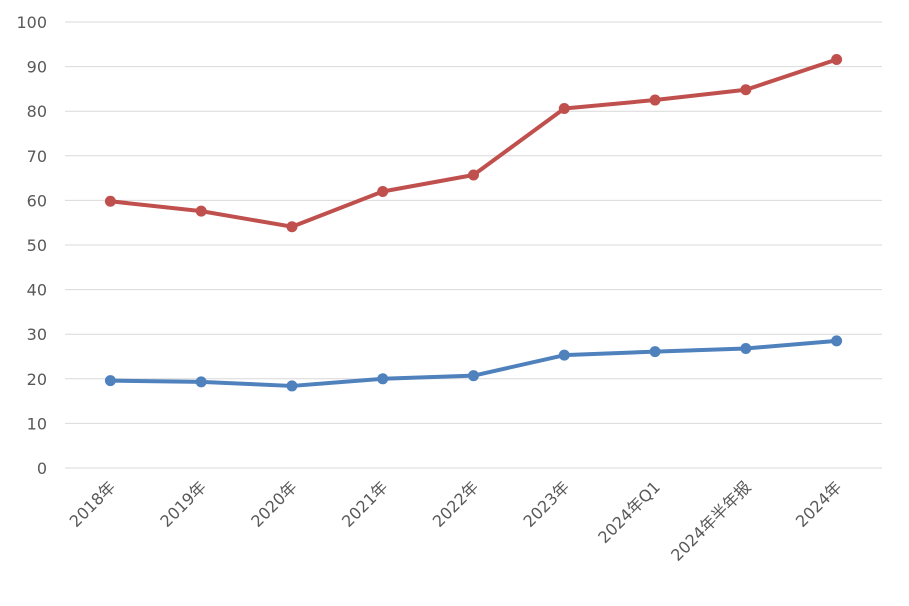 The height and width of the screenshot is (606, 909). I want to click on y-tick-label: 40, so click(37, 290).